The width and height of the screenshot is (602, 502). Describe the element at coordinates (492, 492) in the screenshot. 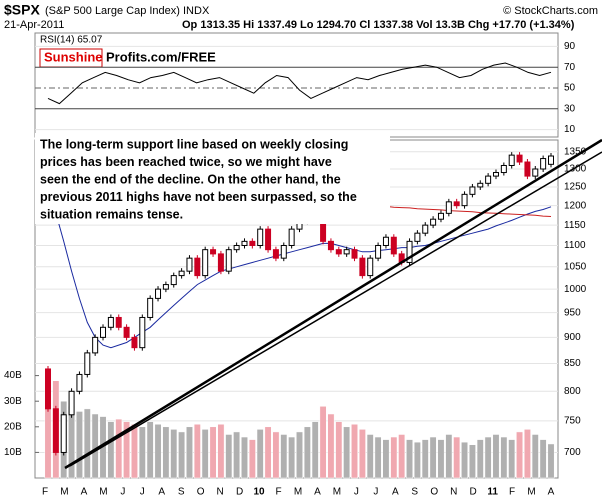

I see `x-tick-label: 11` at that location.